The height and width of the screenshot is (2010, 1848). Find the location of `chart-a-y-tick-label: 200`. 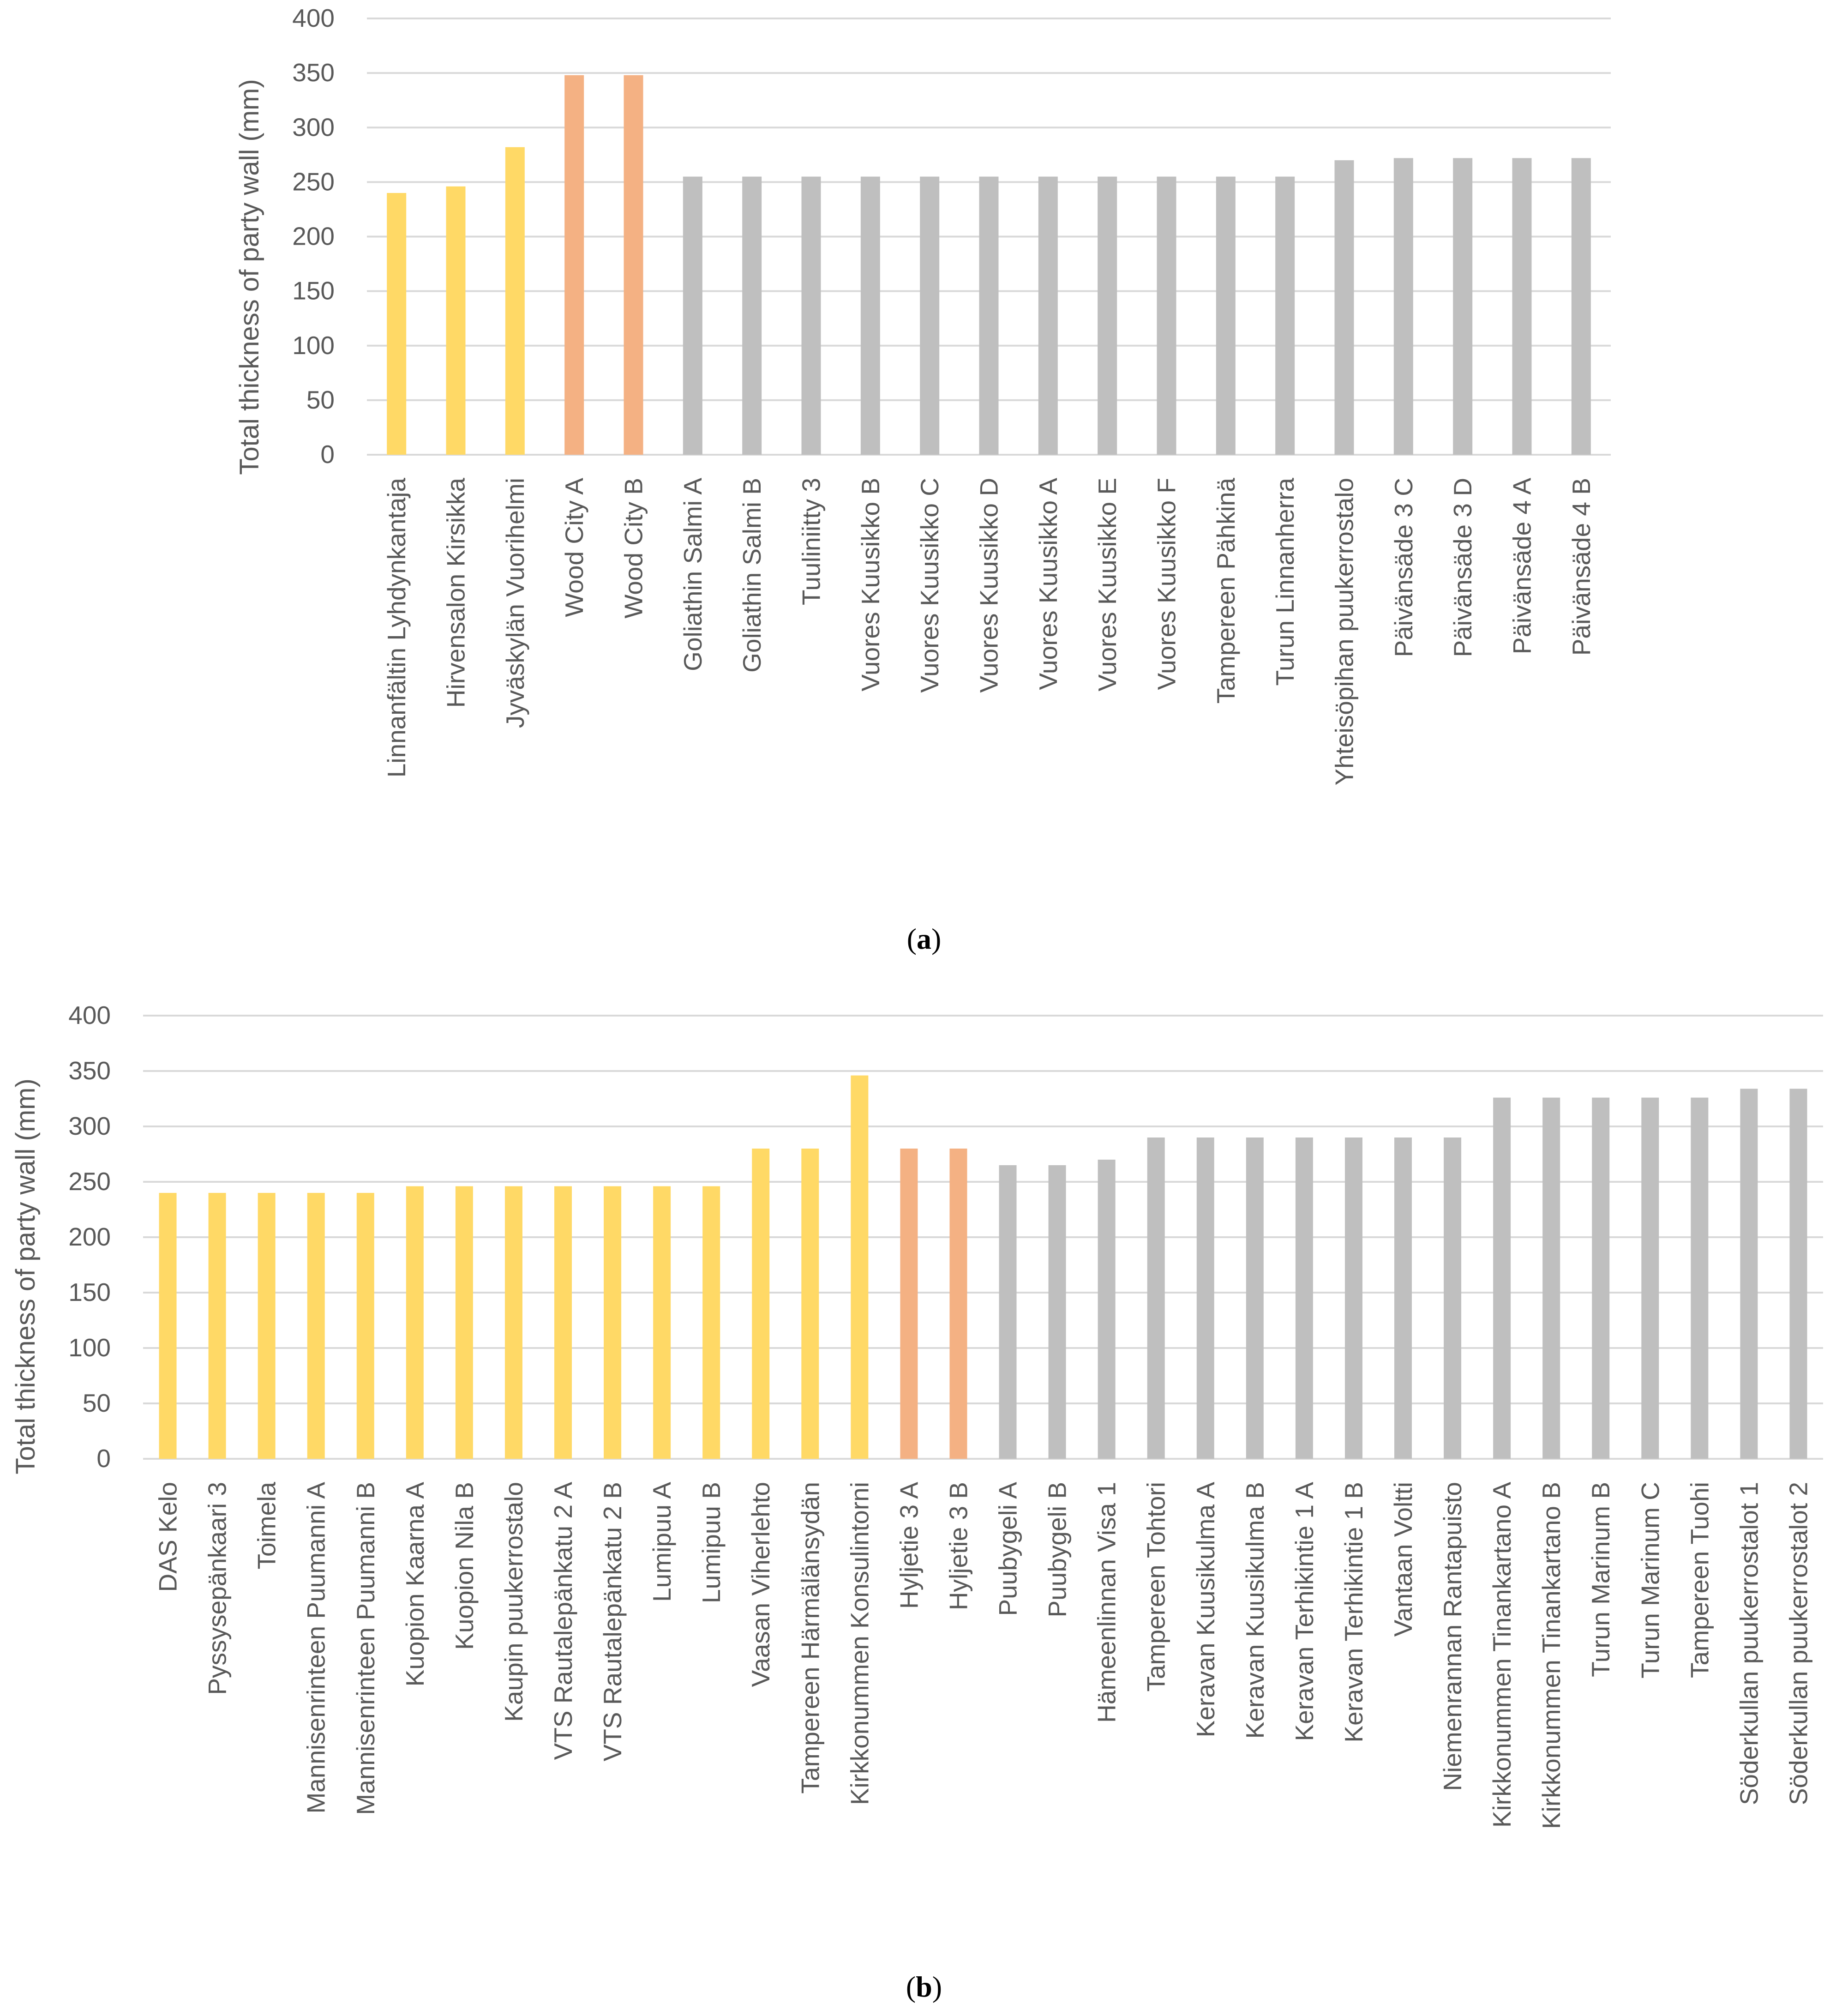

chart-a-y-tick-label: 200 is located at coordinates (313, 236).